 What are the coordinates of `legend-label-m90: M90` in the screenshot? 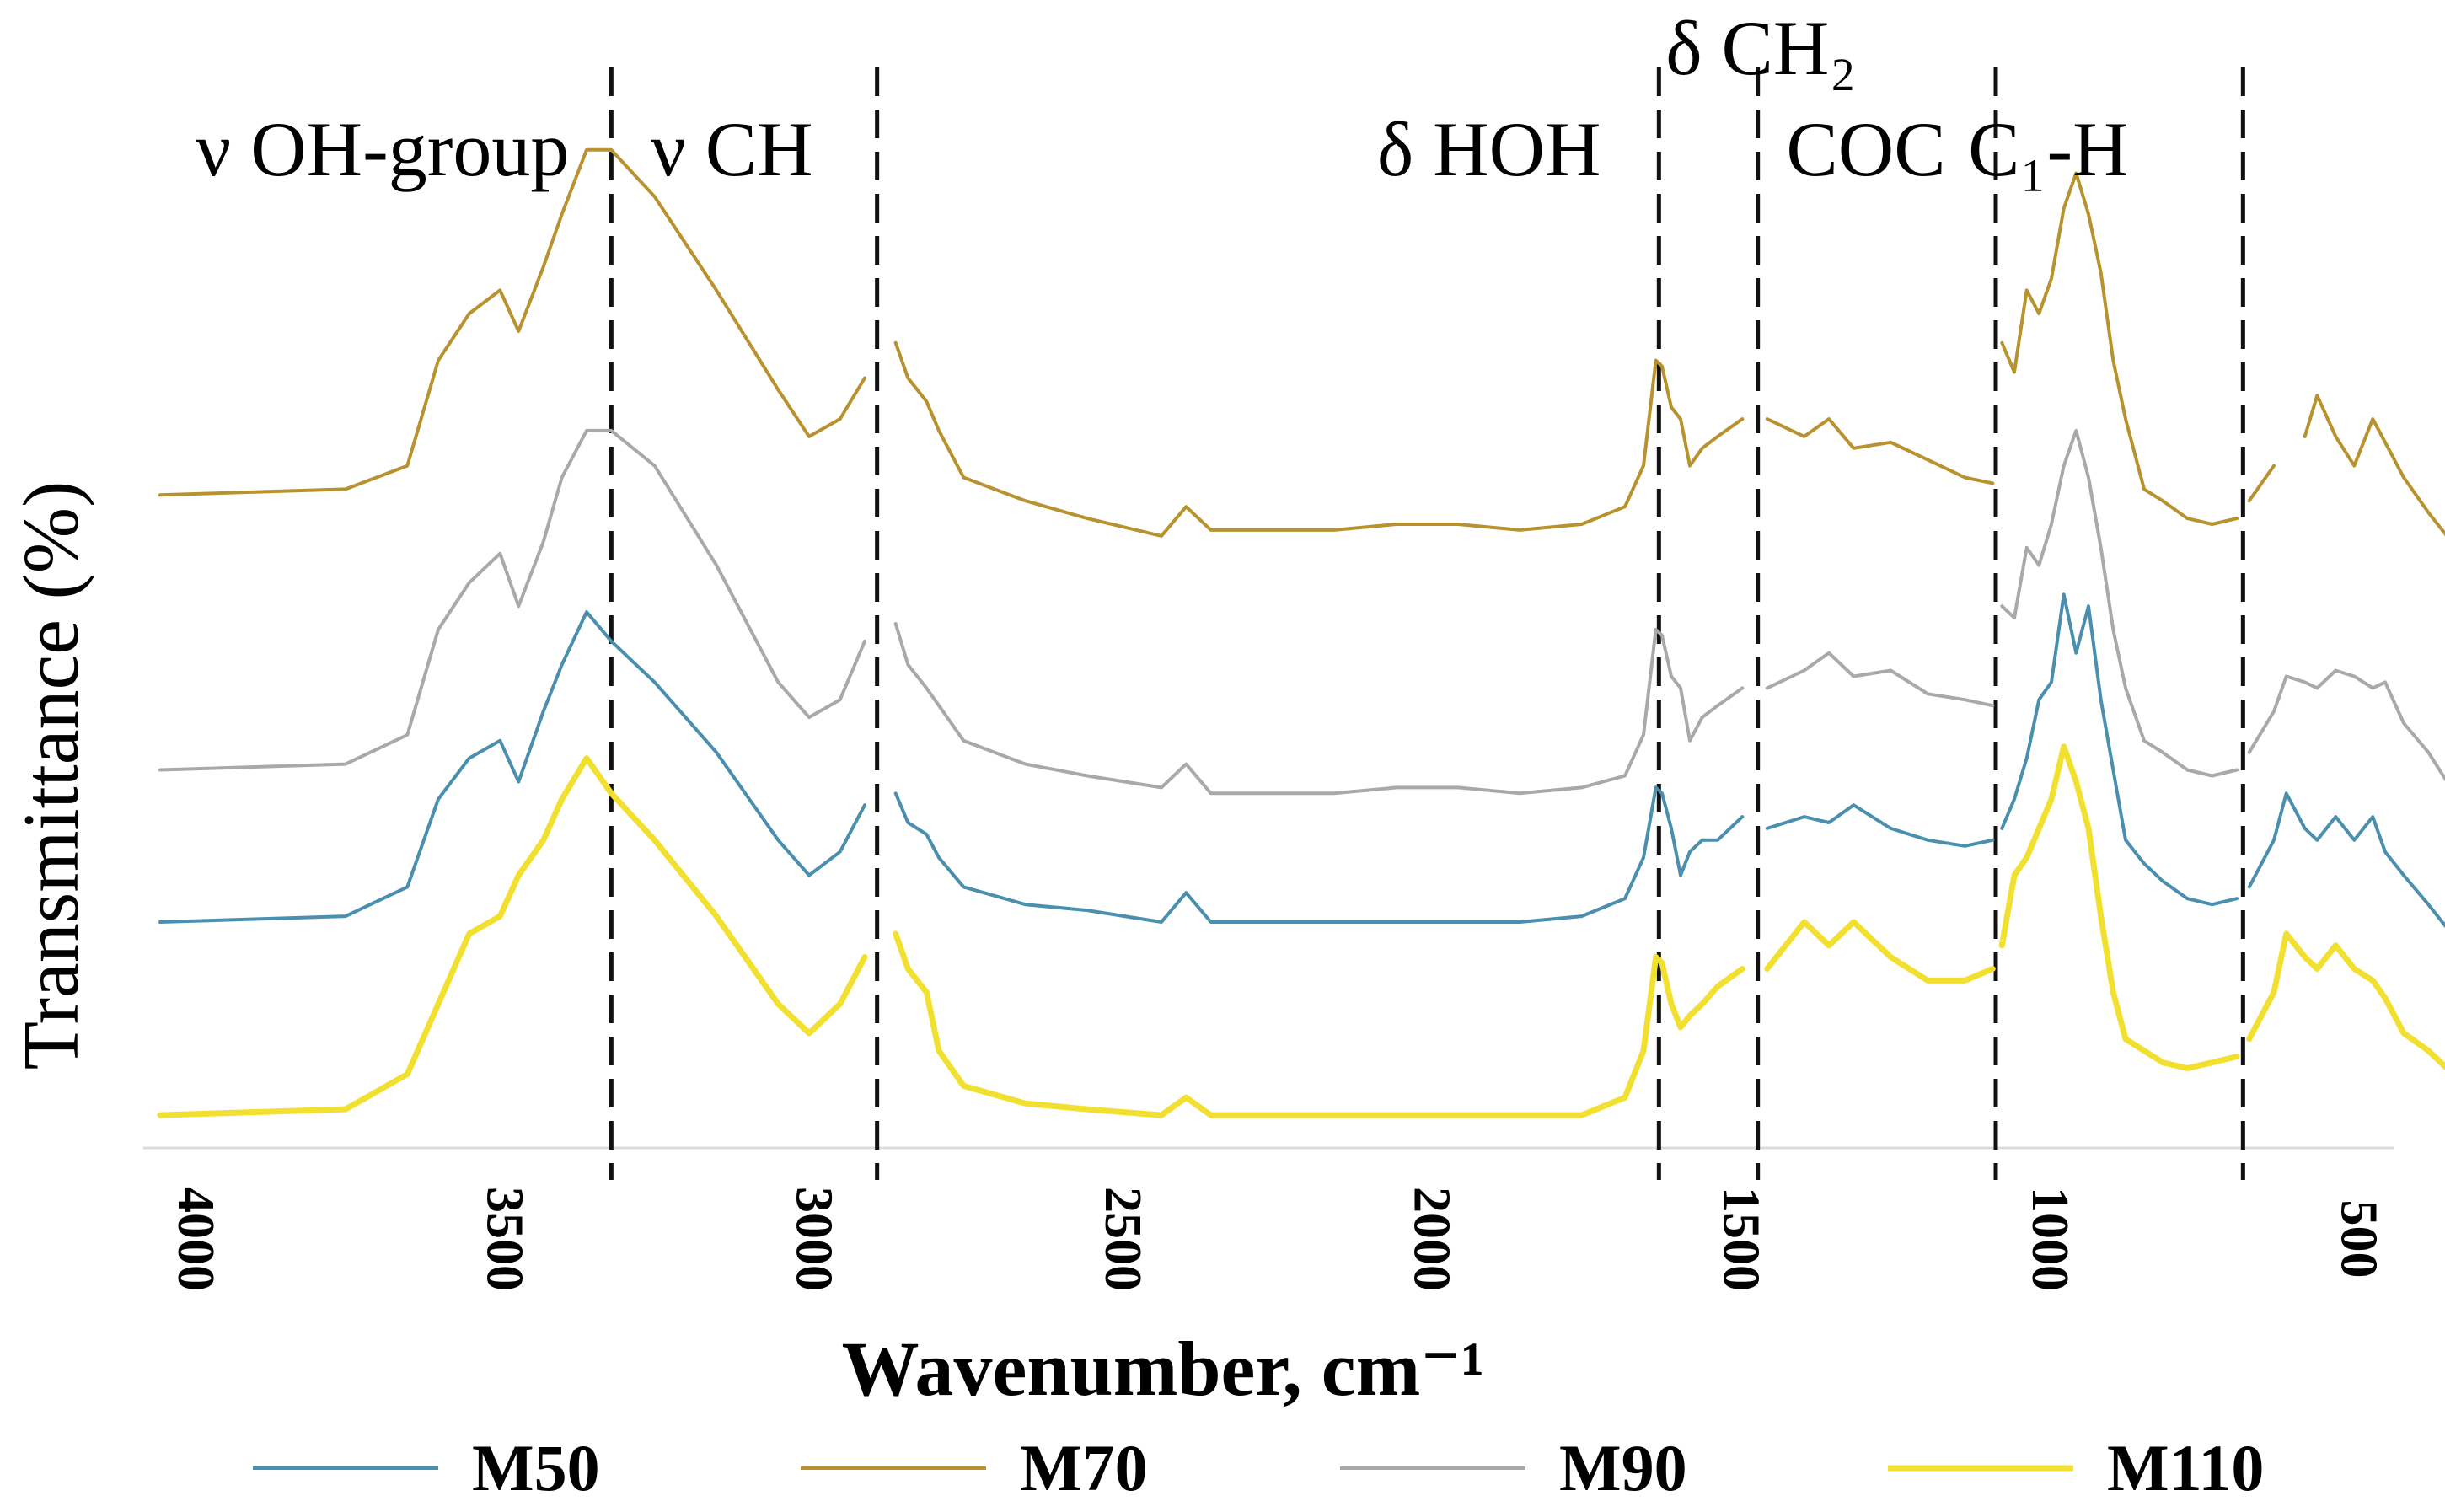 It's located at (1623, 1467).